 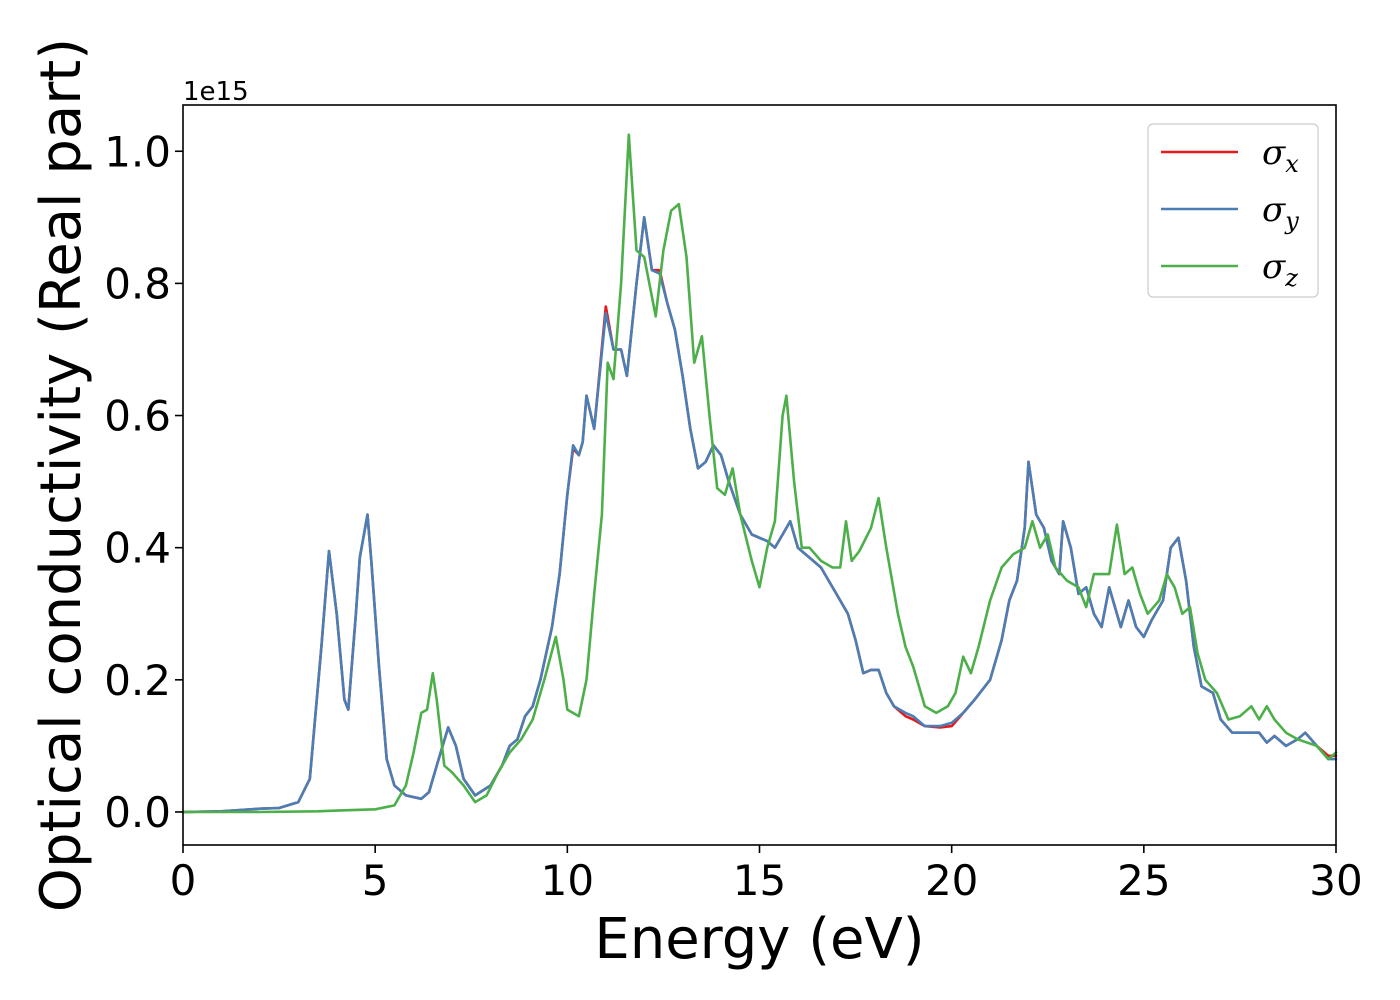 What do you see at coordinates (951, 880) in the screenshot?
I see `x-tick-label: 20` at bounding box center [951, 880].